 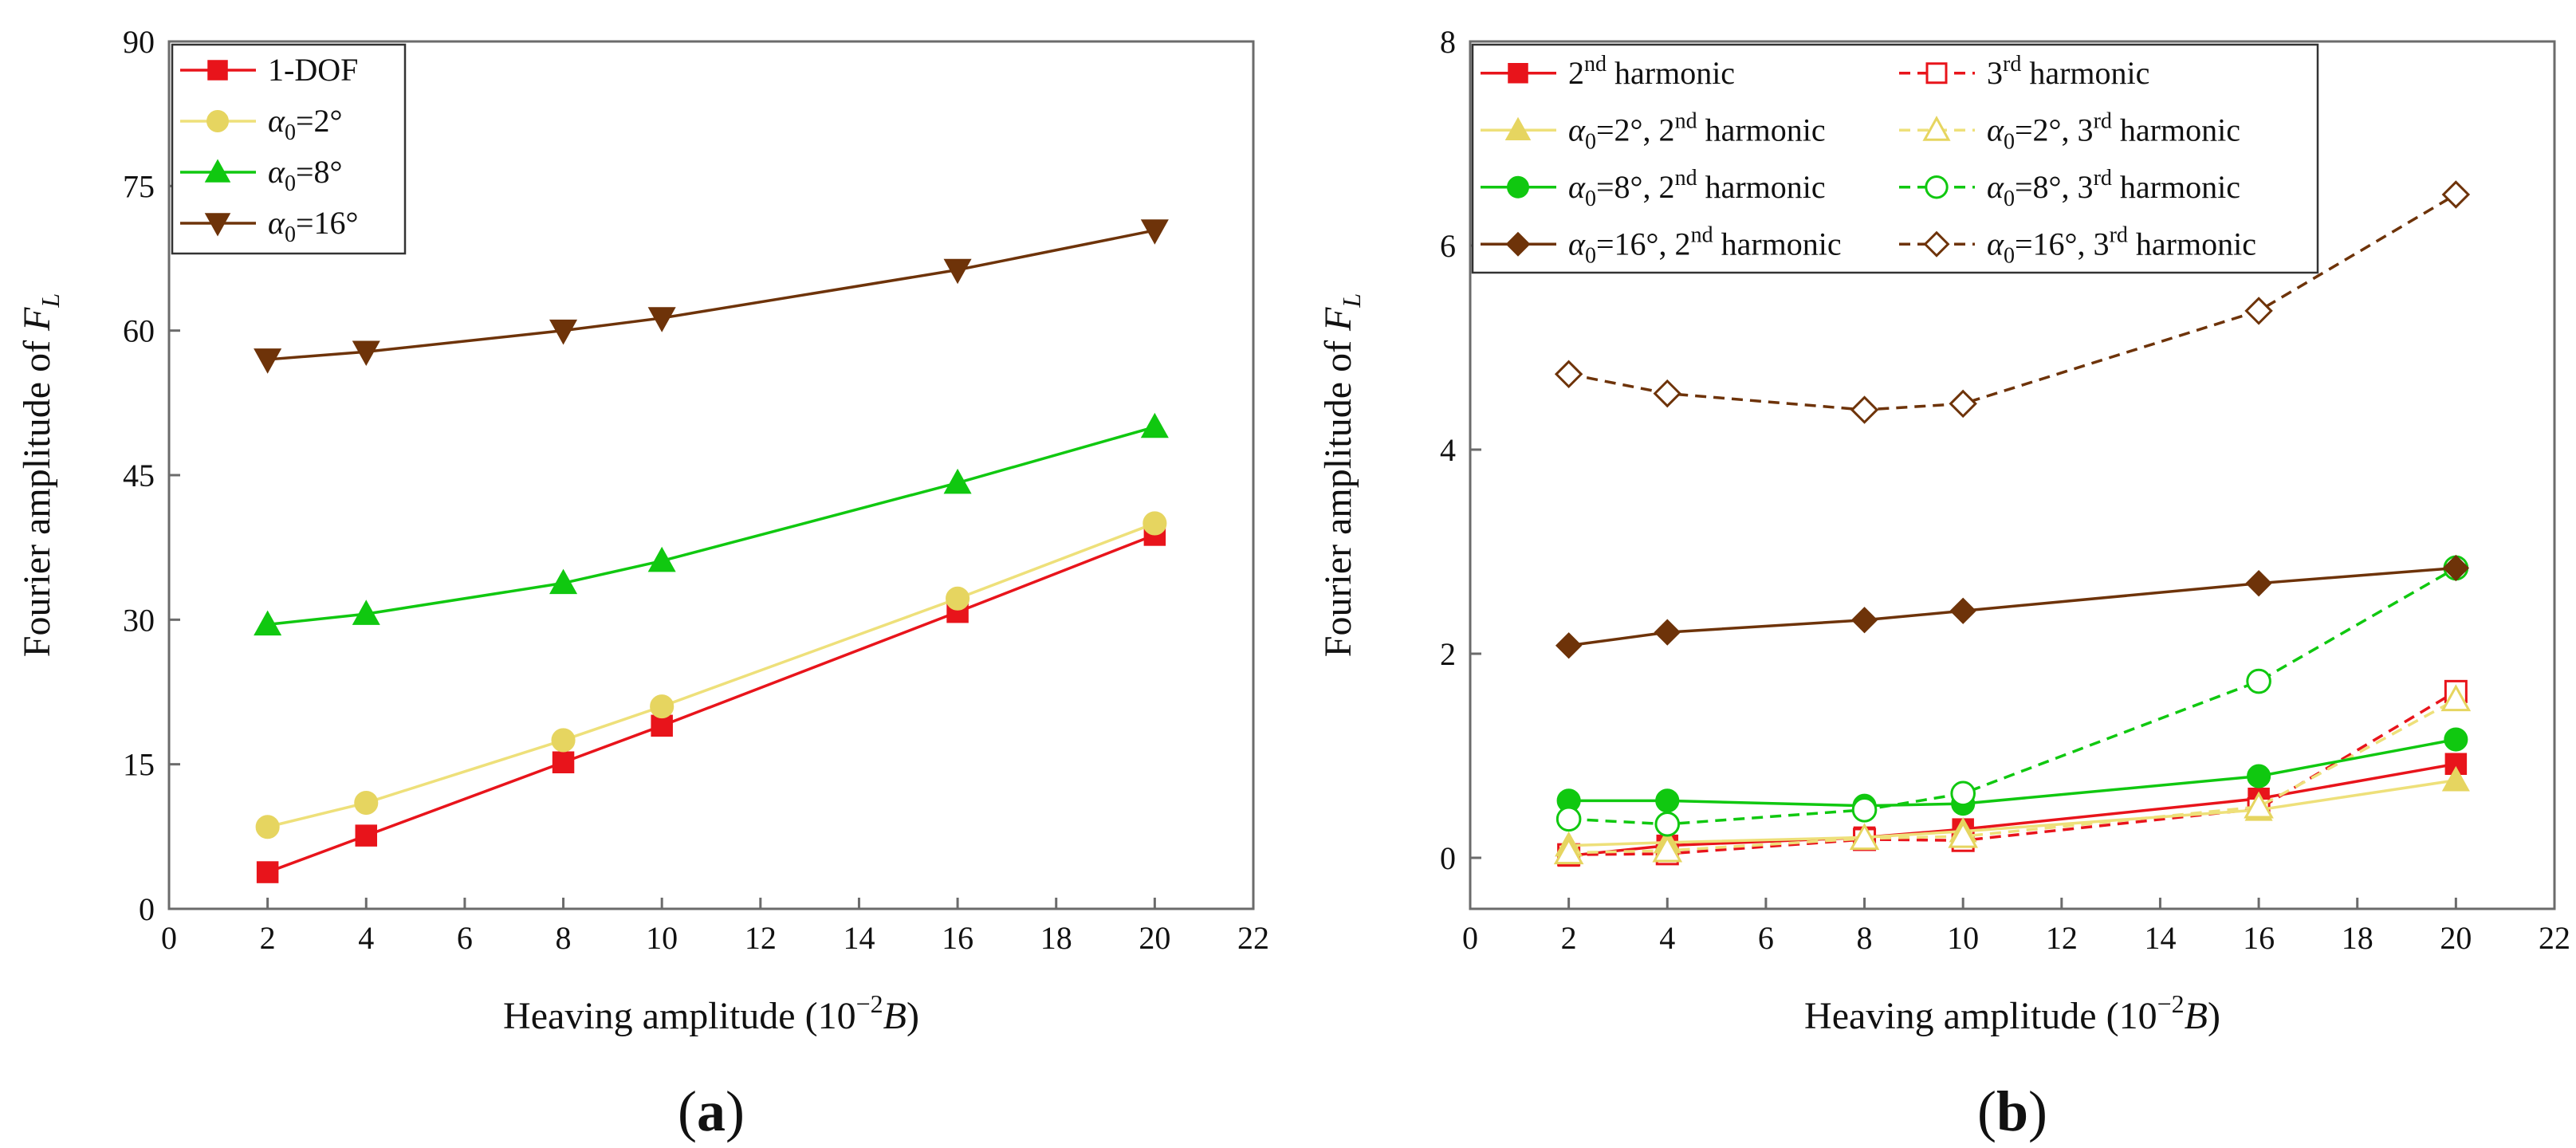 What do you see at coordinates (1608, 71) in the screenshot?
I see `legend-item: 2nd harmonic` at bounding box center [1608, 71].